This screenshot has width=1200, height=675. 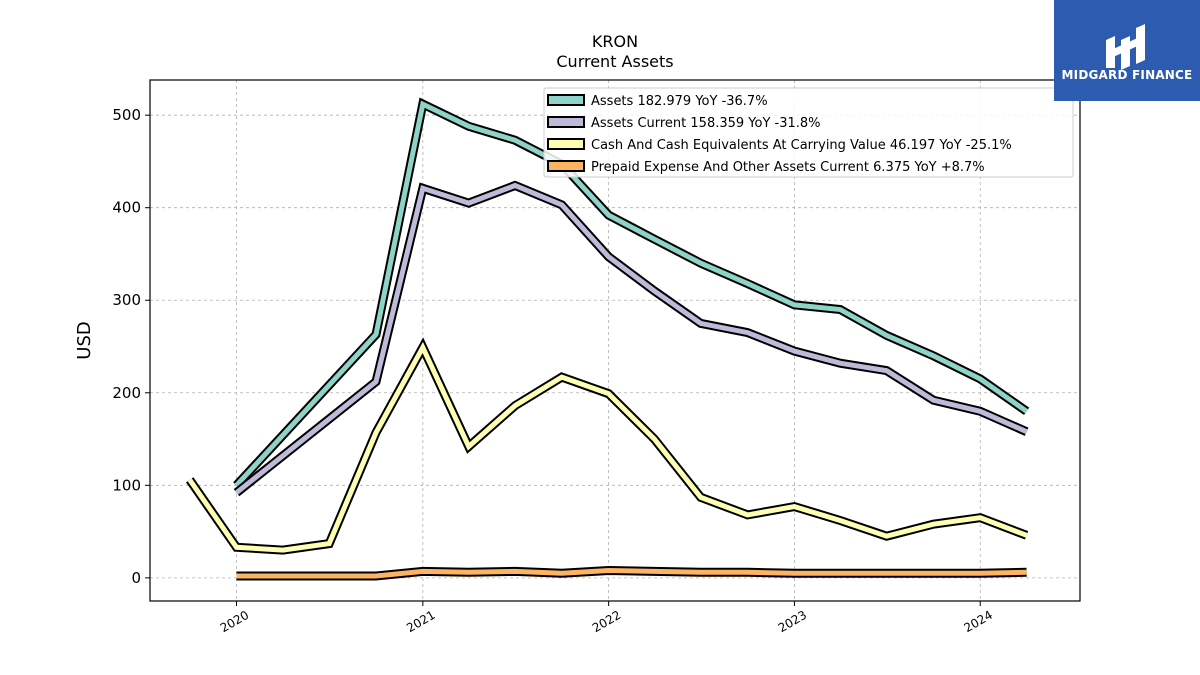 I want to click on legend-label: Assets 182.979 YoY -36.7%, so click(x=679, y=101).